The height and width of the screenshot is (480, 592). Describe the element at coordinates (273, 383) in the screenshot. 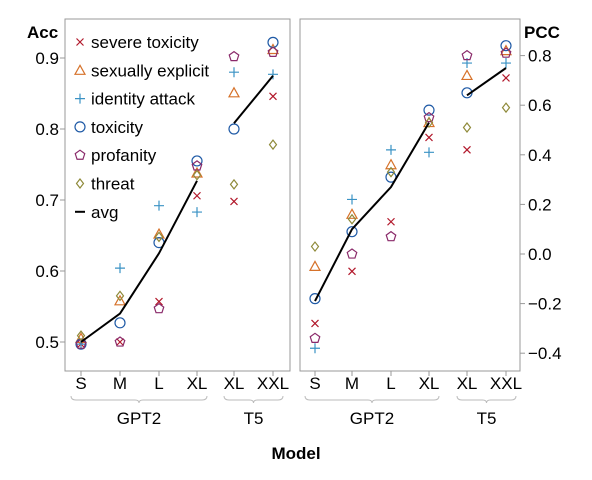

I see `x-tick-label: XXL` at that location.